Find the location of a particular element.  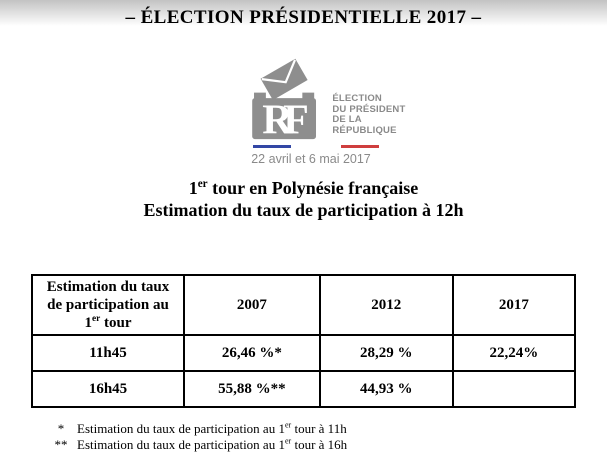

table-row-11h45: 11h45 26,46 %* 28,29 % 22,24% is located at coordinates (303, 353).